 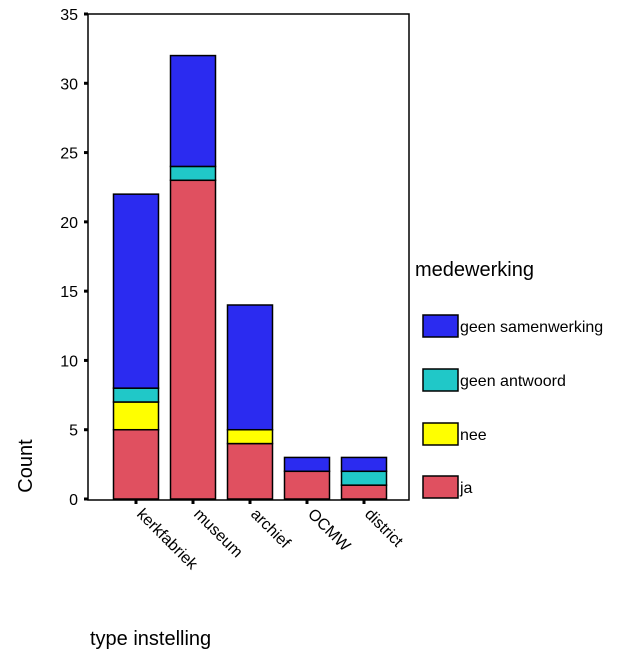 What do you see at coordinates (69, 154) in the screenshot?
I see `y-tick-label: 25` at bounding box center [69, 154].